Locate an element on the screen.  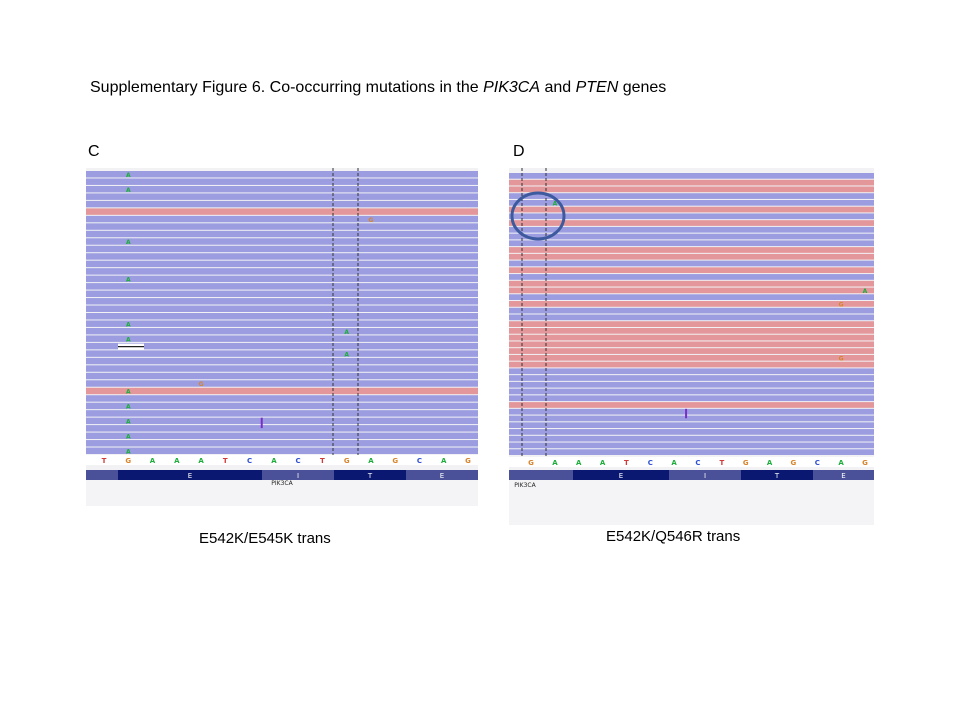
highlight-circle is located at coordinates (538, 216).